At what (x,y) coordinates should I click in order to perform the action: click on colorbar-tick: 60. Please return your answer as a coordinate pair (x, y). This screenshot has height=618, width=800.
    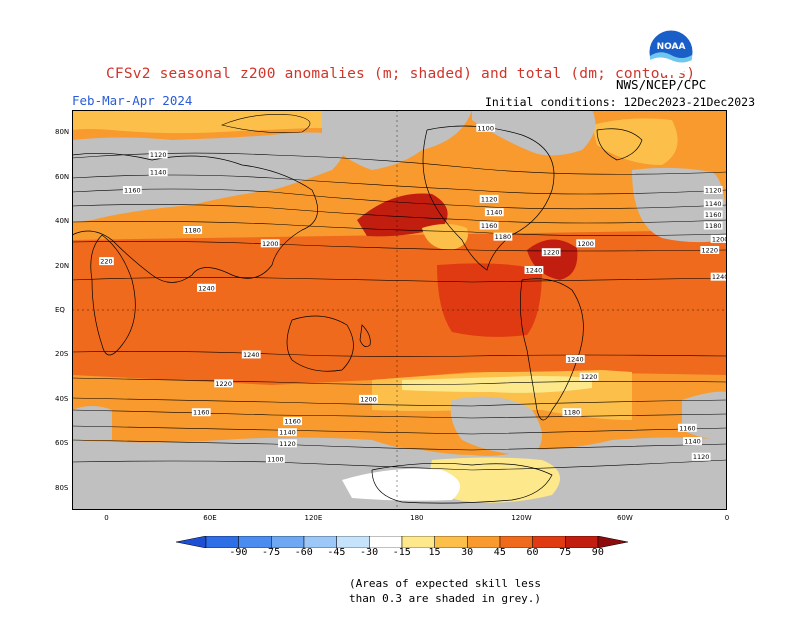
    Looking at the image, I should click on (532, 552).